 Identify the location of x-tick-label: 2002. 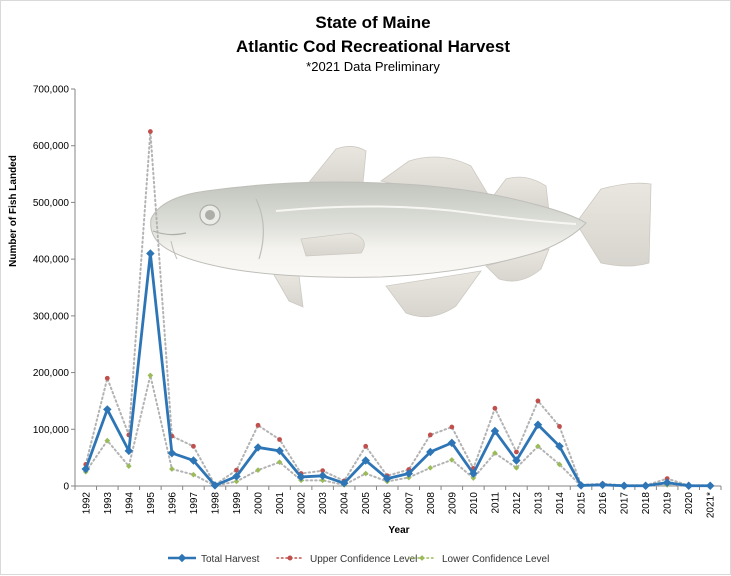
(302, 503).